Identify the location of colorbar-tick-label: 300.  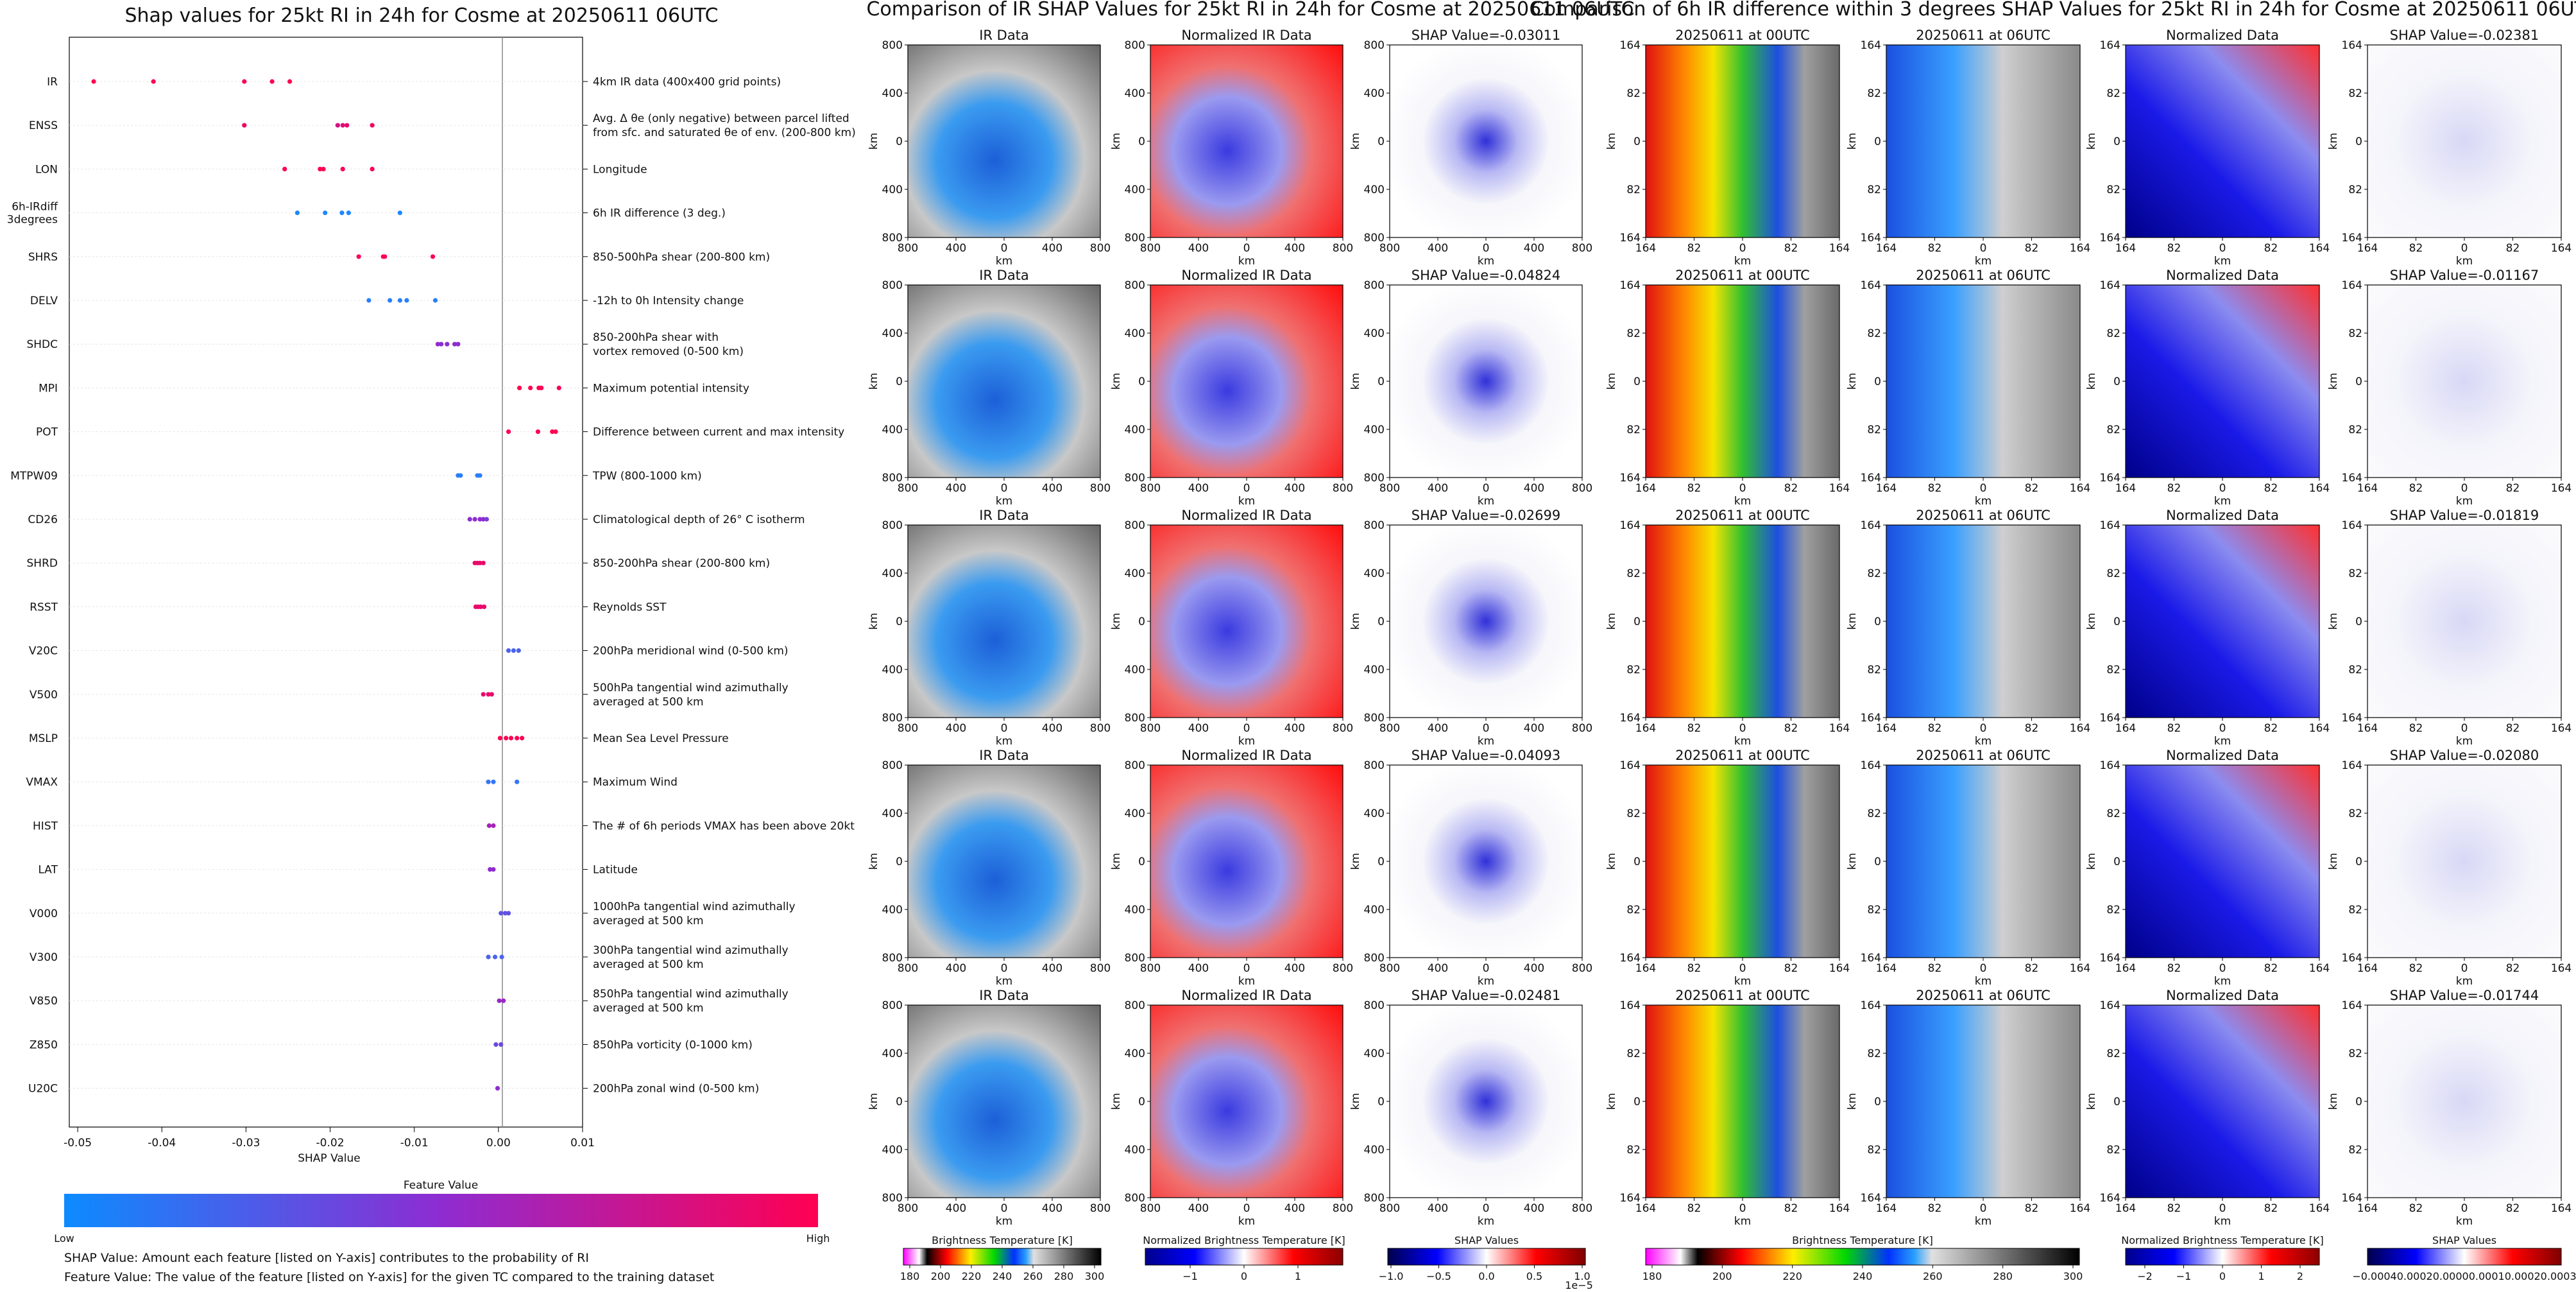
(2073, 1276).